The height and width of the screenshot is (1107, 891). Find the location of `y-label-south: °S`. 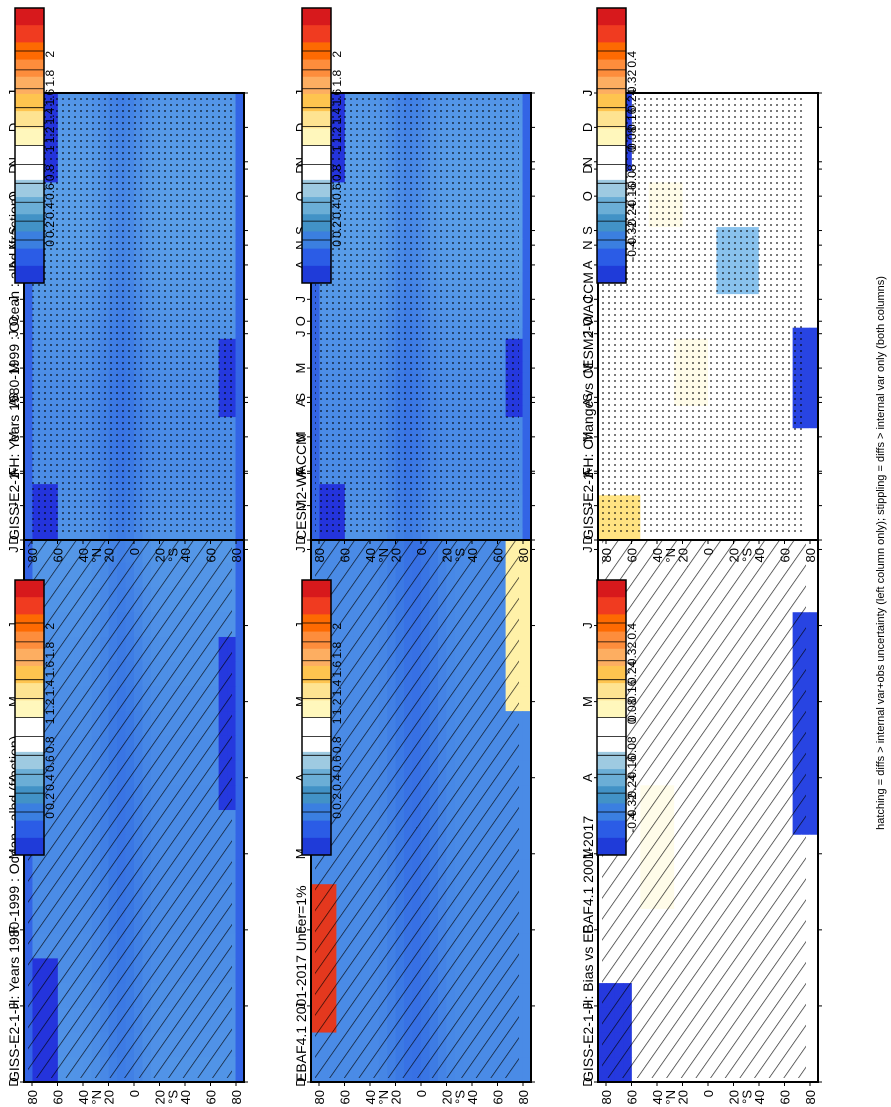

y-label-south: °S is located at coordinates (172, 555).